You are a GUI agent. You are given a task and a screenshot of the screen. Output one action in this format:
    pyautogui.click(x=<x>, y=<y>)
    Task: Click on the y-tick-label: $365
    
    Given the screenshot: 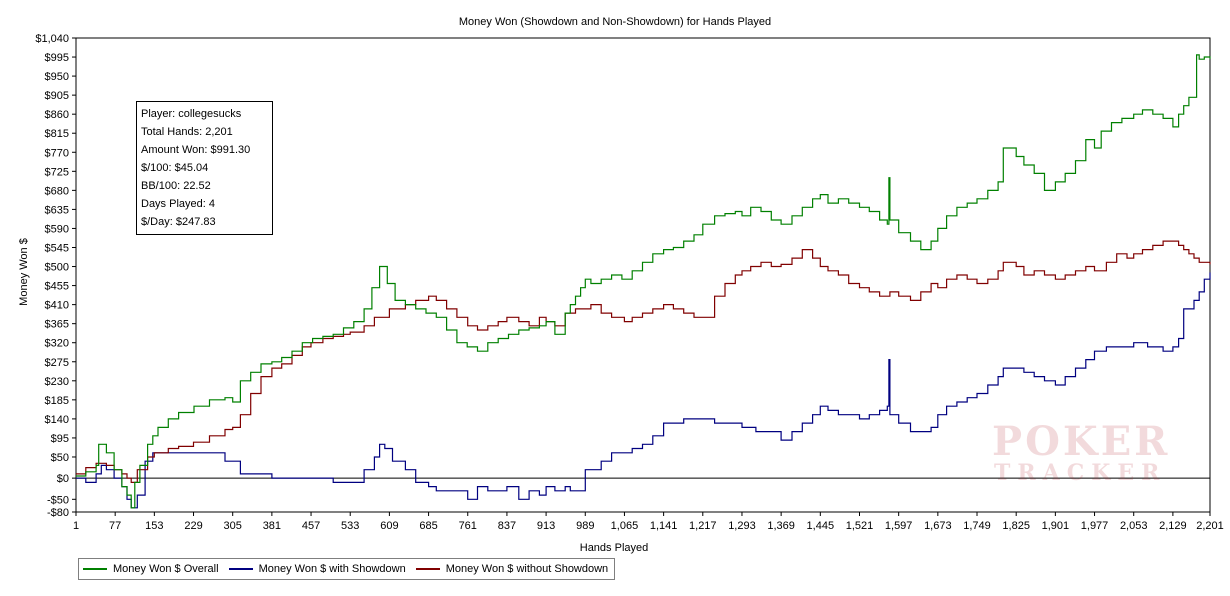 What is the action you would take?
    pyautogui.click(x=57, y=325)
    